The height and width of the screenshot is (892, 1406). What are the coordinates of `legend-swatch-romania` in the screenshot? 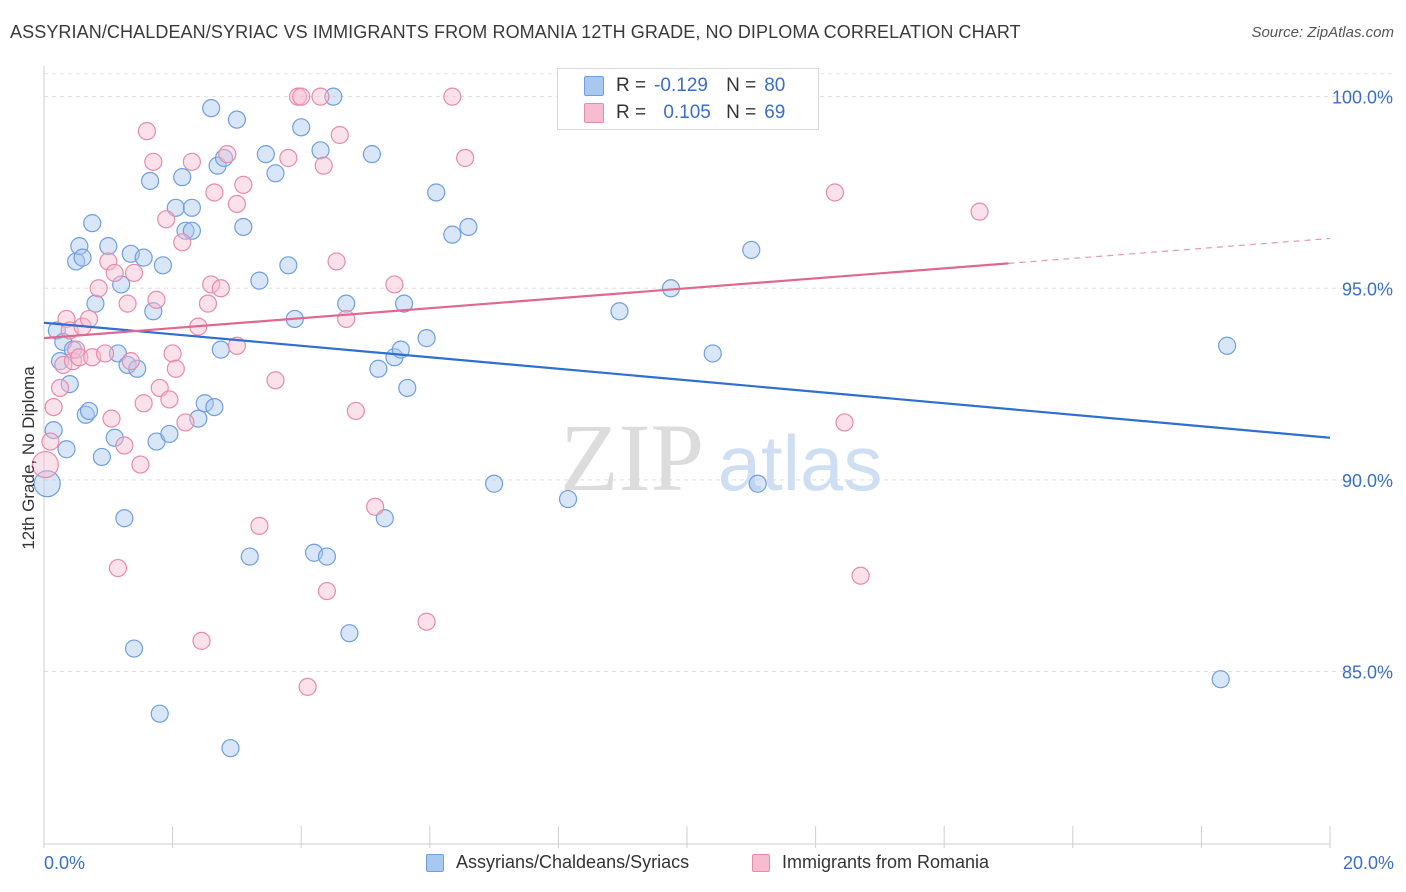 It's located at (761, 862).